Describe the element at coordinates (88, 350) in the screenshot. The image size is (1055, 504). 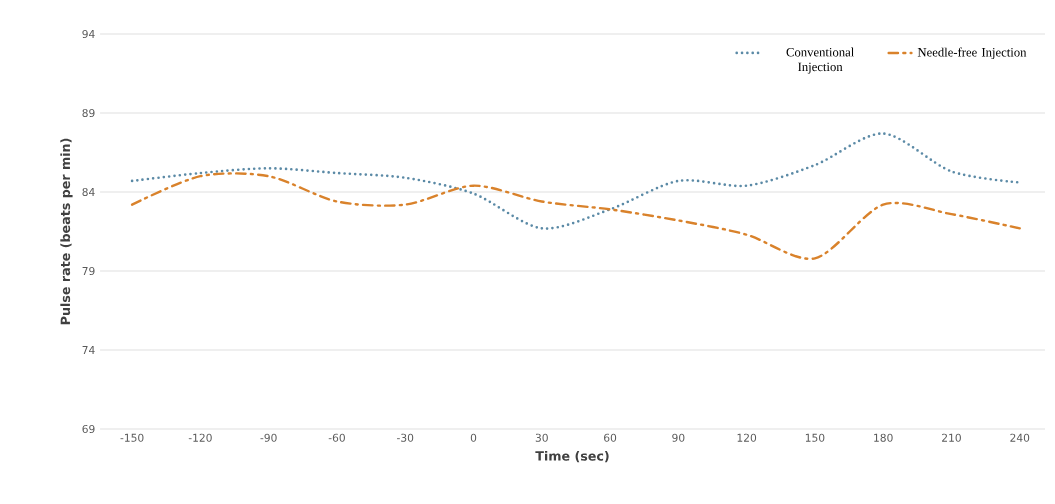
I see `y-tick-label: 74` at that location.